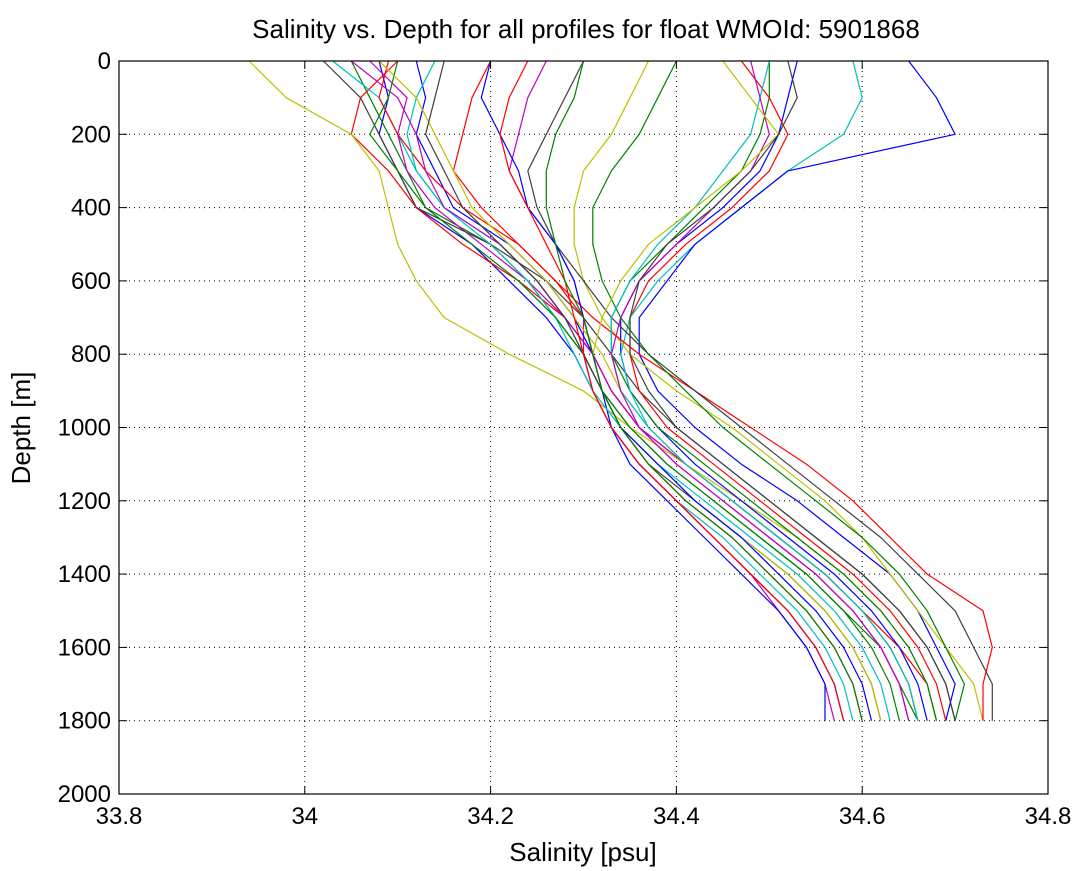 The width and height of the screenshot is (1083, 871). I want to click on x-tick-label: 34.6, so click(862, 816).